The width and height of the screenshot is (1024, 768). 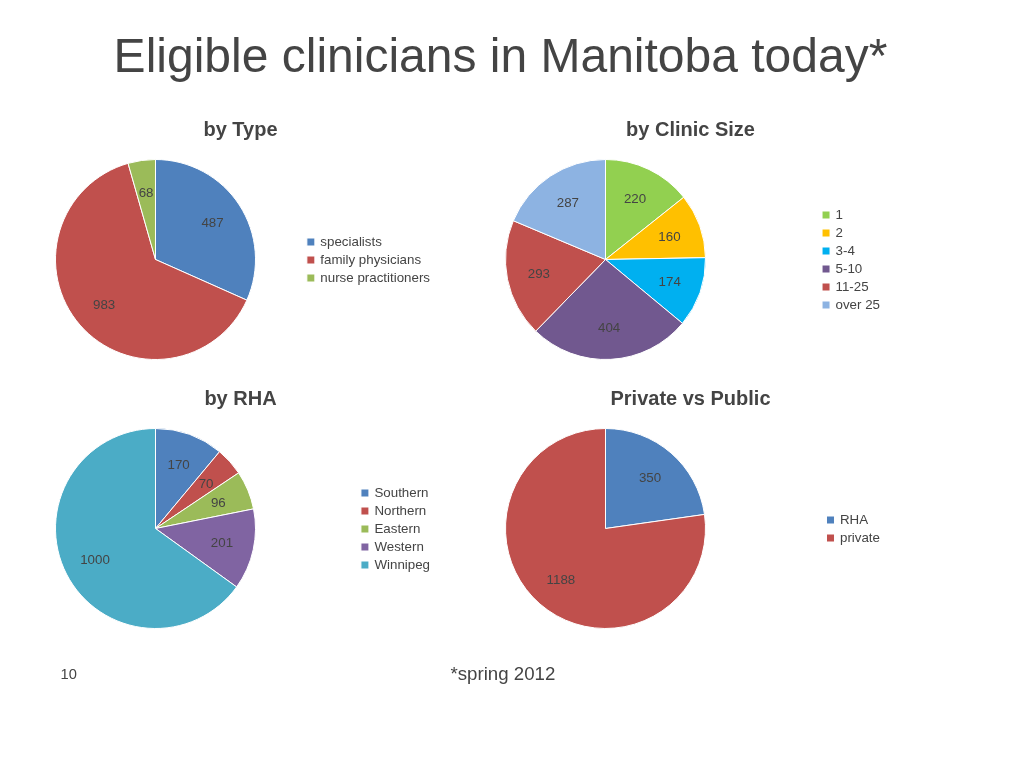 What do you see at coordinates (240, 128) in the screenshot?
I see `chart-title: by Type` at bounding box center [240, 128].